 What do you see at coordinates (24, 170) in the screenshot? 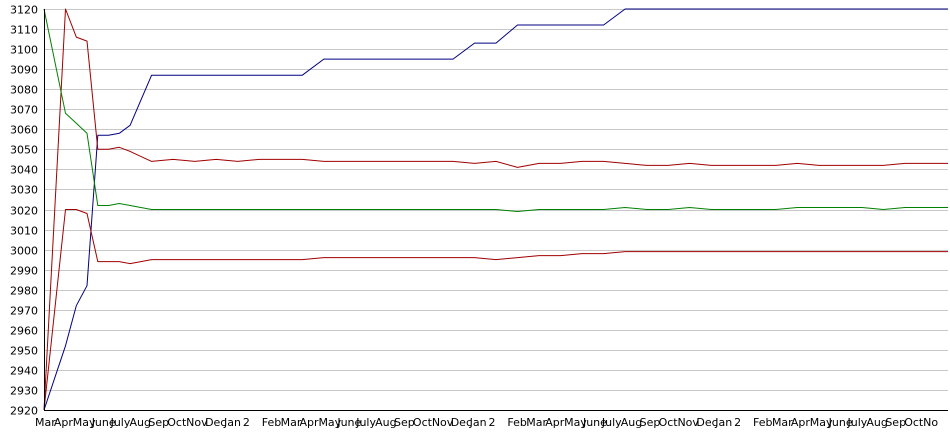
I see `y-tick-label: 3040` at bounding box center [24, 170].